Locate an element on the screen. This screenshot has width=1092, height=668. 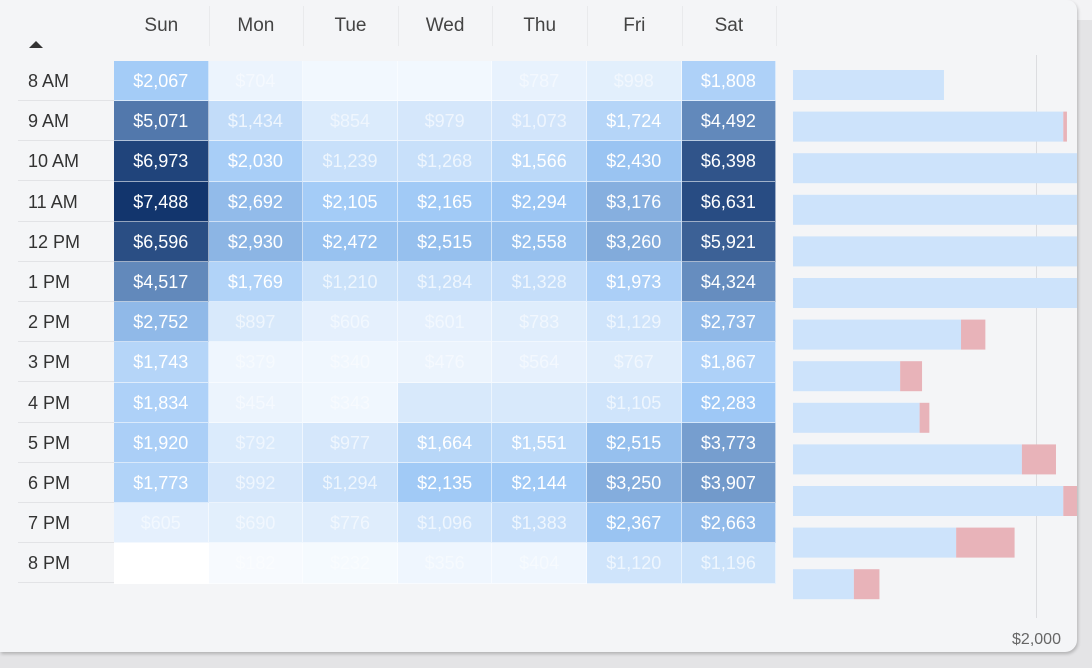
heatmap-cell: $1,120 is located at coordinates (634, 563).